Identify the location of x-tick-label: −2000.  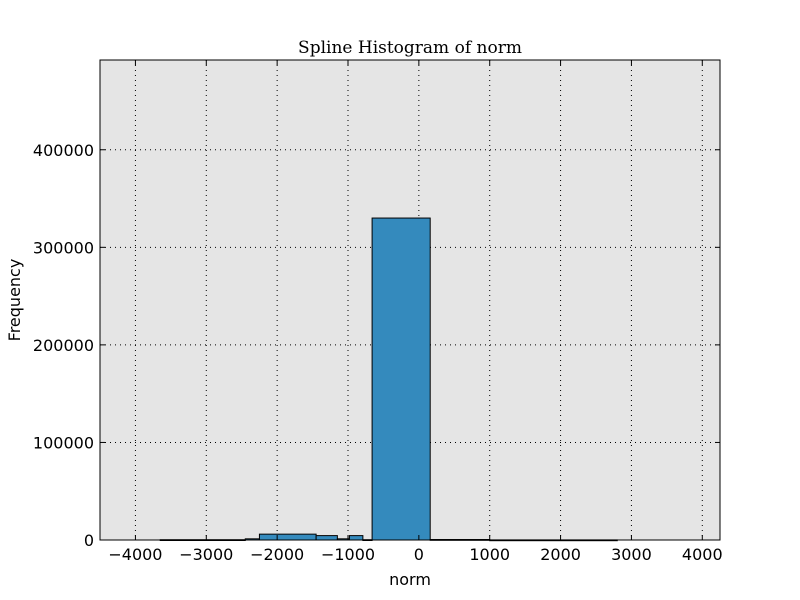
(277, 554).